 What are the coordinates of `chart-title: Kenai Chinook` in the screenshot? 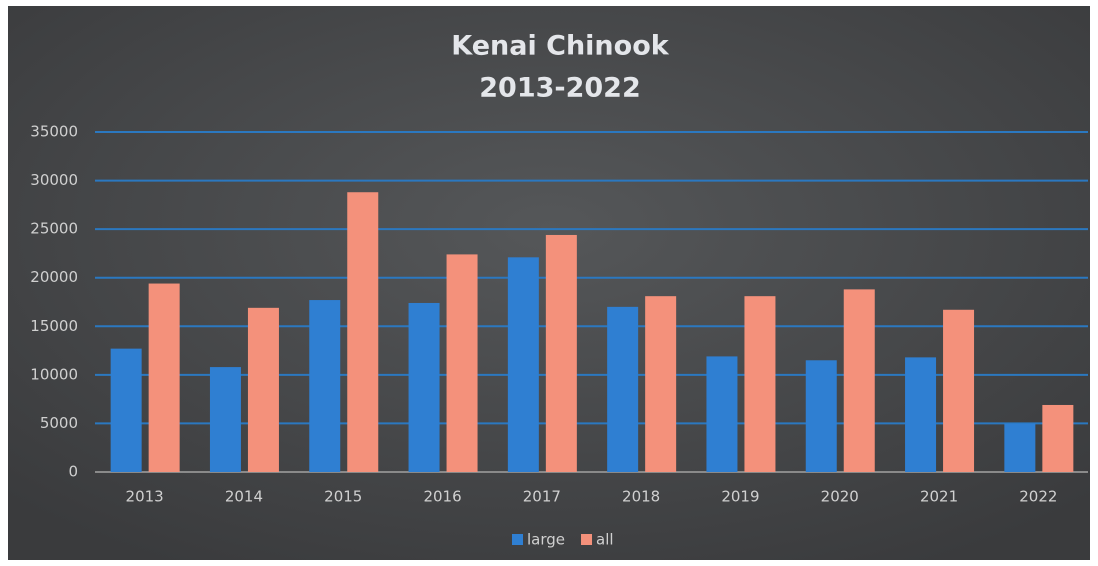 It's located at (560, 46).